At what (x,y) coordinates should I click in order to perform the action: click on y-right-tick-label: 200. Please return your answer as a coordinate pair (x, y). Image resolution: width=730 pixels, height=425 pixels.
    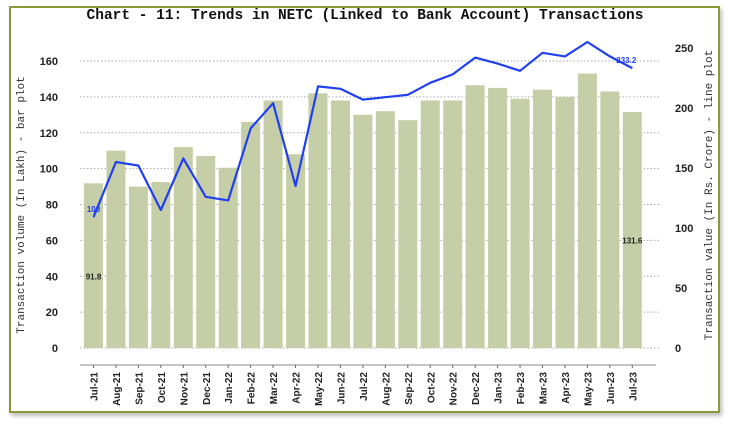
    Looking at the image, I should click on (684, 109).